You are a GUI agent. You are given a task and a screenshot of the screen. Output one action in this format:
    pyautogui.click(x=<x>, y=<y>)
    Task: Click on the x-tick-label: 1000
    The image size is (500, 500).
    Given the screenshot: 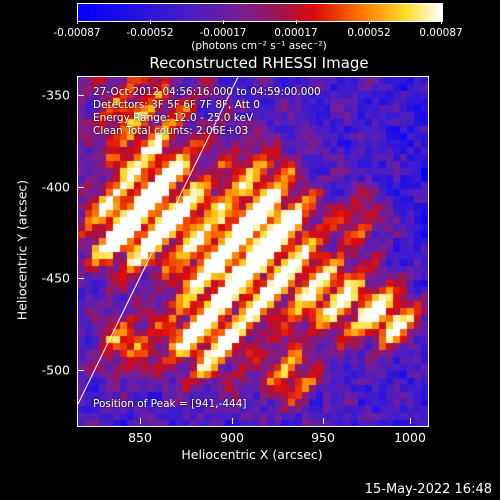 What is the action you would take?
    pyautogui.click(x=410, y=437)
    